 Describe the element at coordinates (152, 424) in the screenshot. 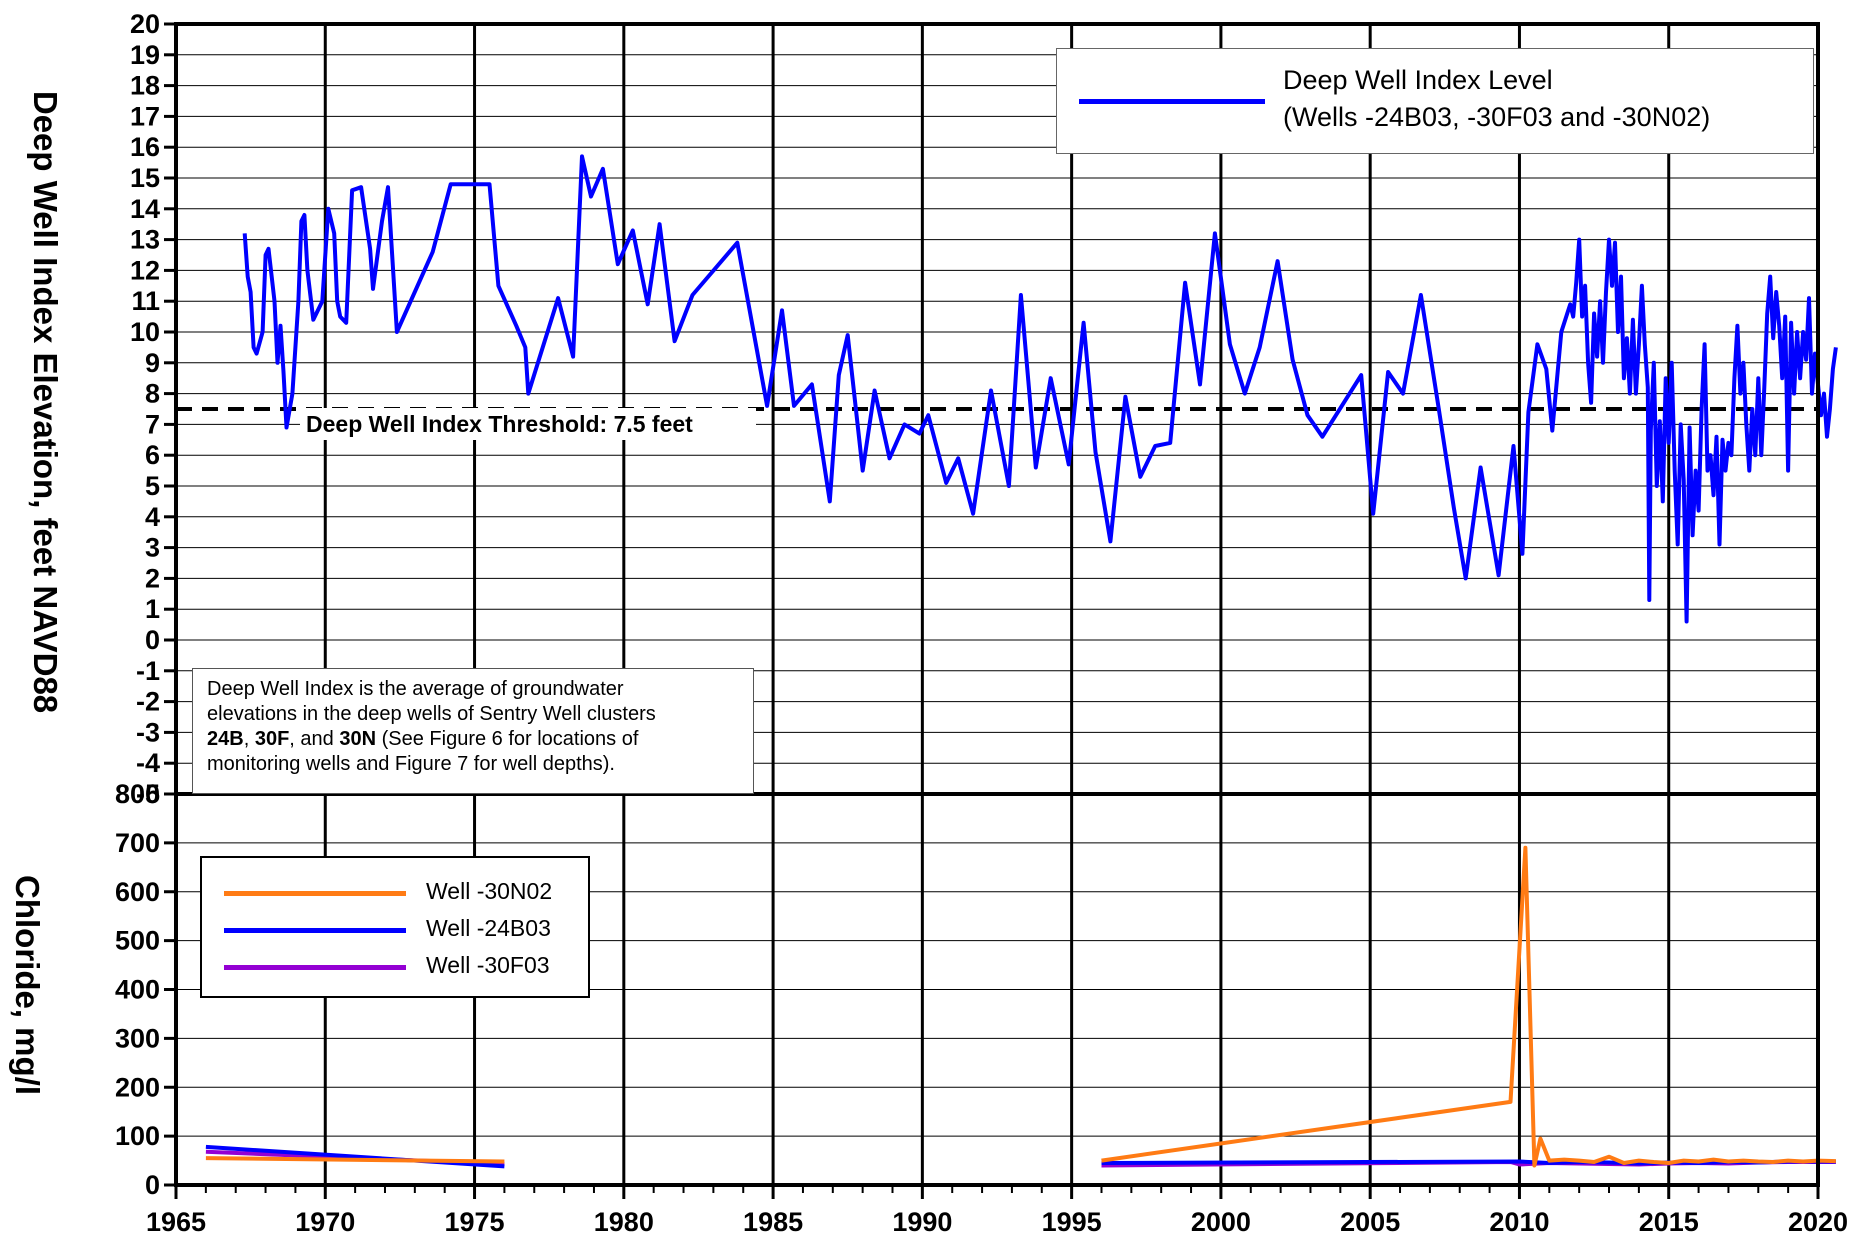

I see `top-y-tick-label: 7` at that location.